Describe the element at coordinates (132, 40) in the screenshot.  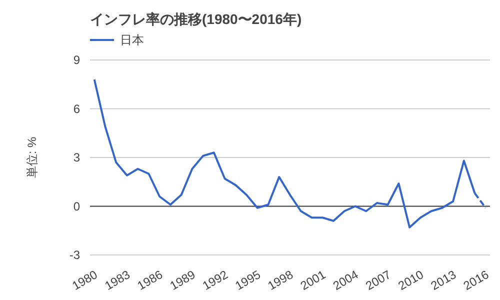
I see `legend-label: 日本` at that location.